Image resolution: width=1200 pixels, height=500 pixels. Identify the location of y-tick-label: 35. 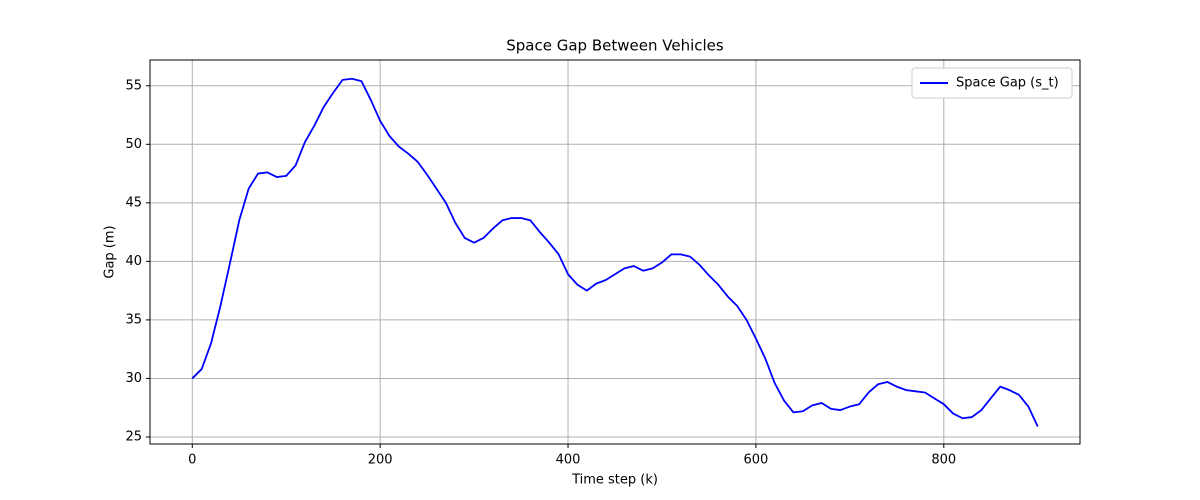
(133, 319).